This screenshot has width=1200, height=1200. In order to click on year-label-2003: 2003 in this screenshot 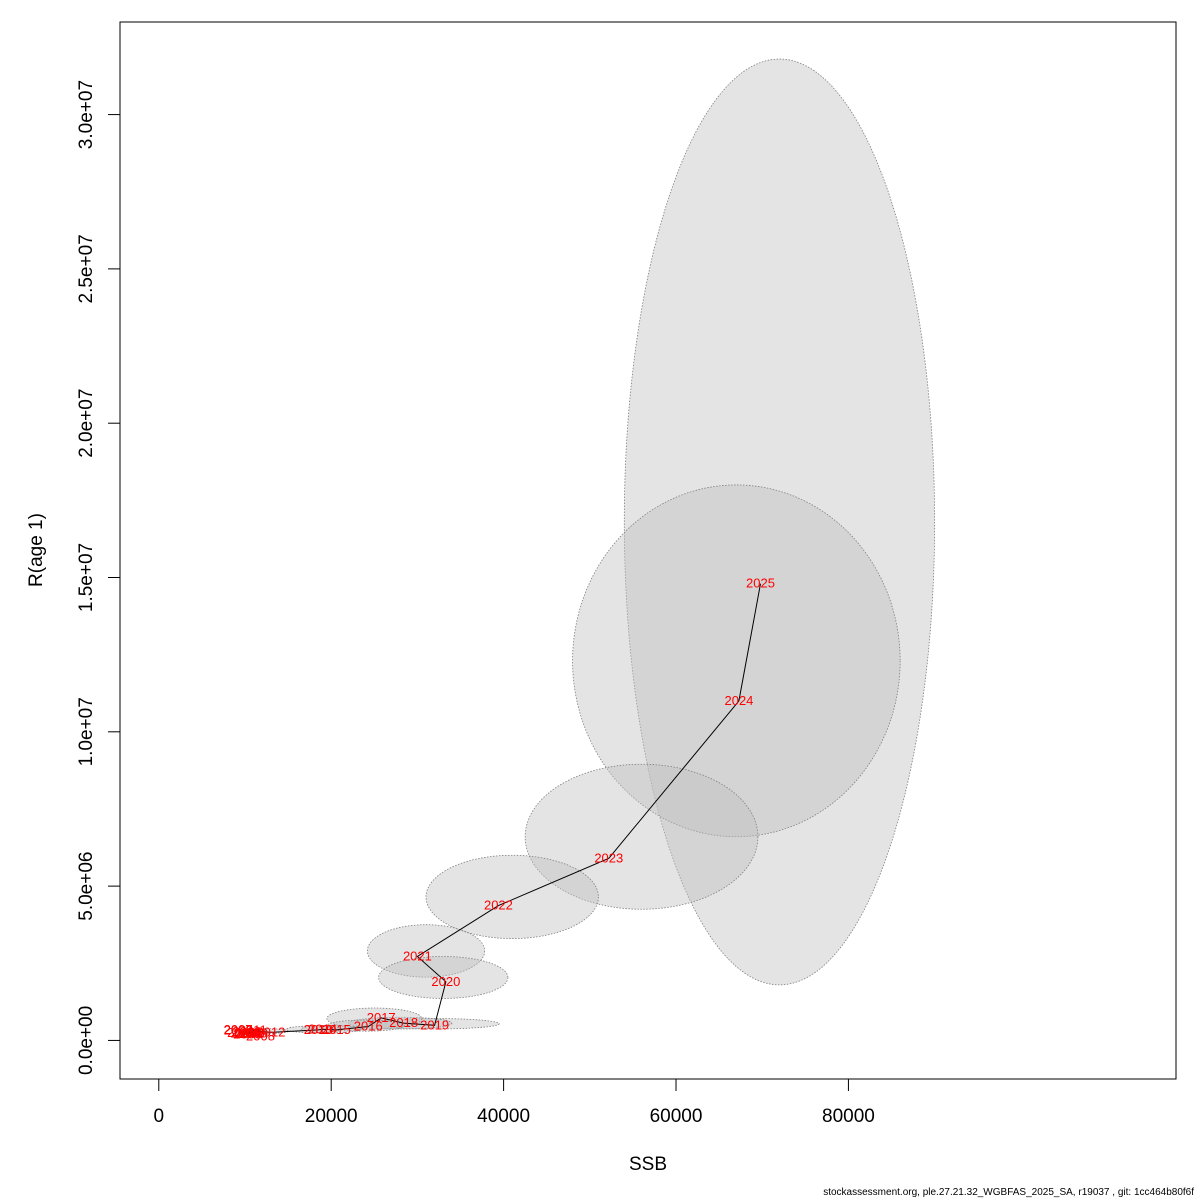, I will do `click(241, 1032)`.